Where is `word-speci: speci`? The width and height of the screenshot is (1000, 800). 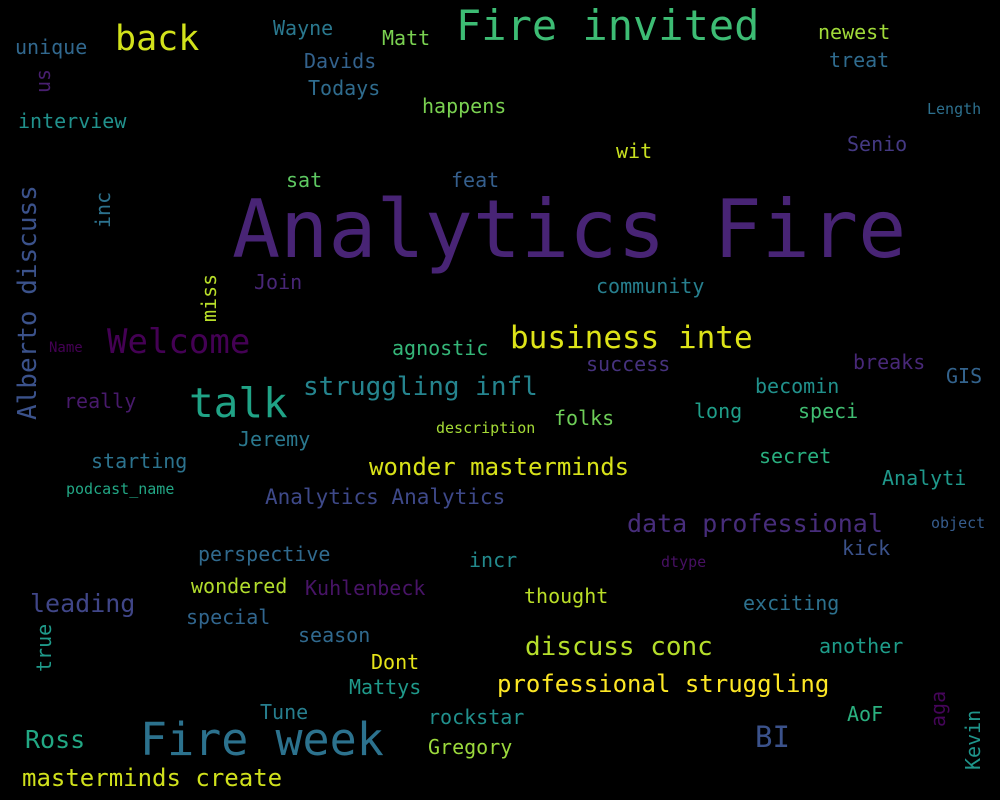
word-speci: speci is located at coordinates (828, 411).